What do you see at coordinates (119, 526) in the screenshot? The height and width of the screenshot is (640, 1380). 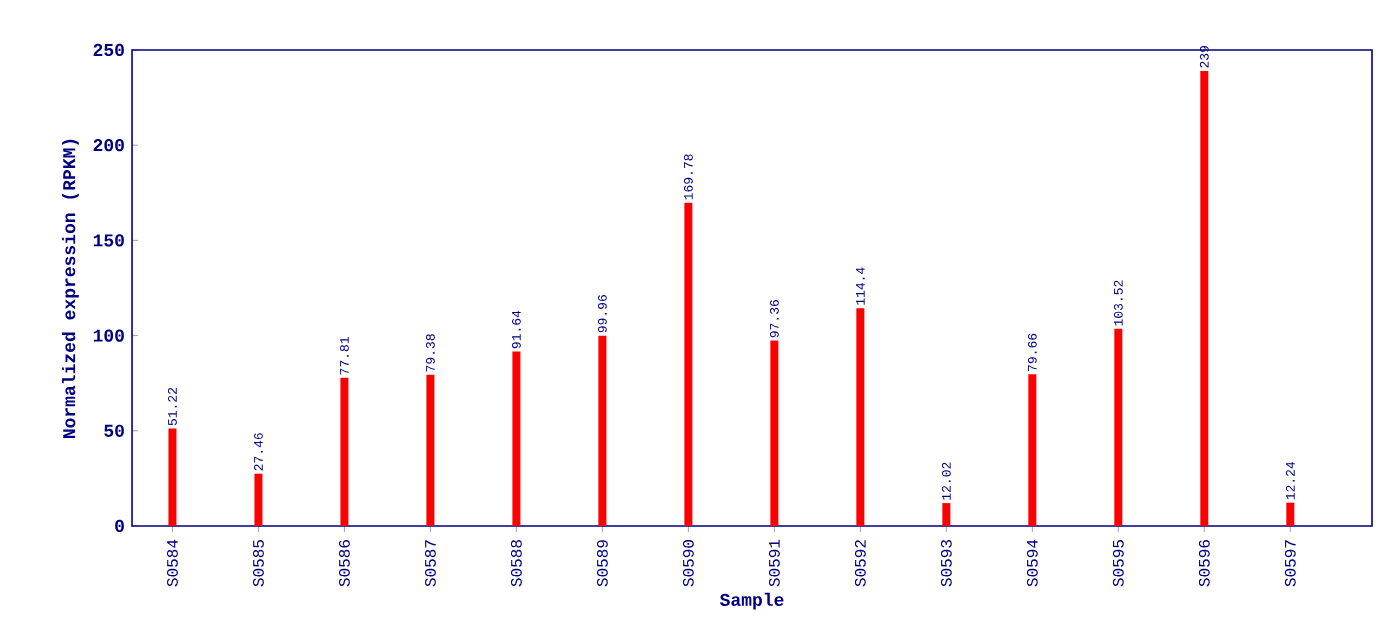 I see `y-tick-label: 0` at bounding box center [119, 526].